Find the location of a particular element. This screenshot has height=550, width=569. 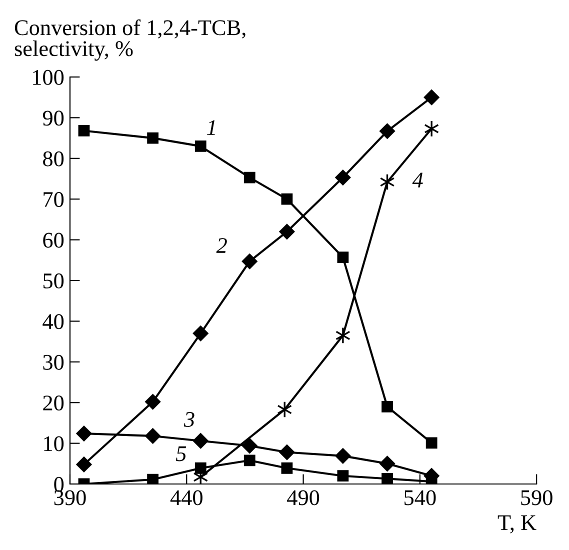

y-axis-title: Conversion of 1,2,4-TCB, selectivity, % is located at coordinates (130, 40).